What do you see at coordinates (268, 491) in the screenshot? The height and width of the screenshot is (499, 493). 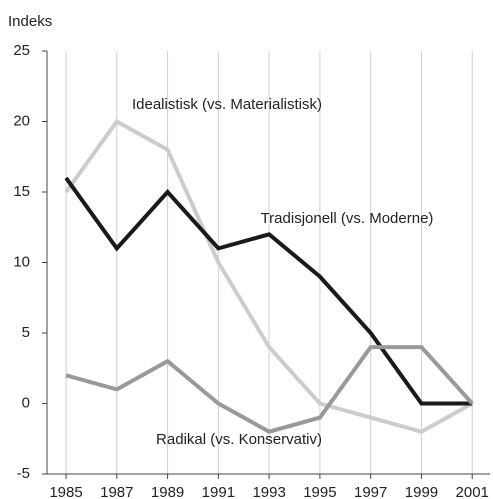 I see `x-tick-label: 1993` at bounding box center [268, 491].